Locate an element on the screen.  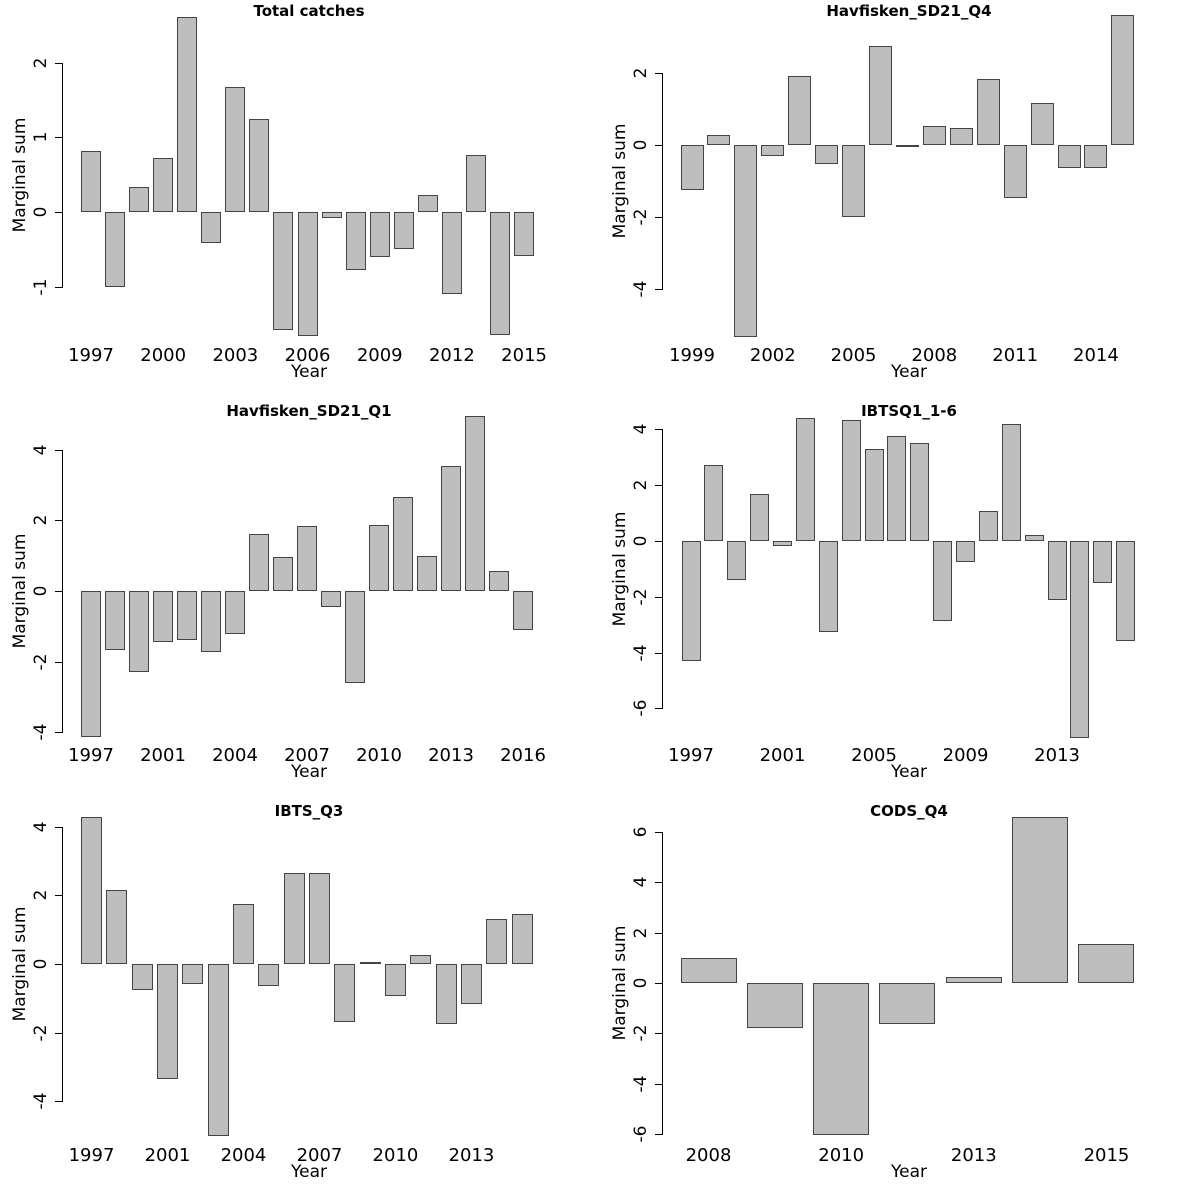
x-tick-label: 2000 is located at coordinates (163, 355).